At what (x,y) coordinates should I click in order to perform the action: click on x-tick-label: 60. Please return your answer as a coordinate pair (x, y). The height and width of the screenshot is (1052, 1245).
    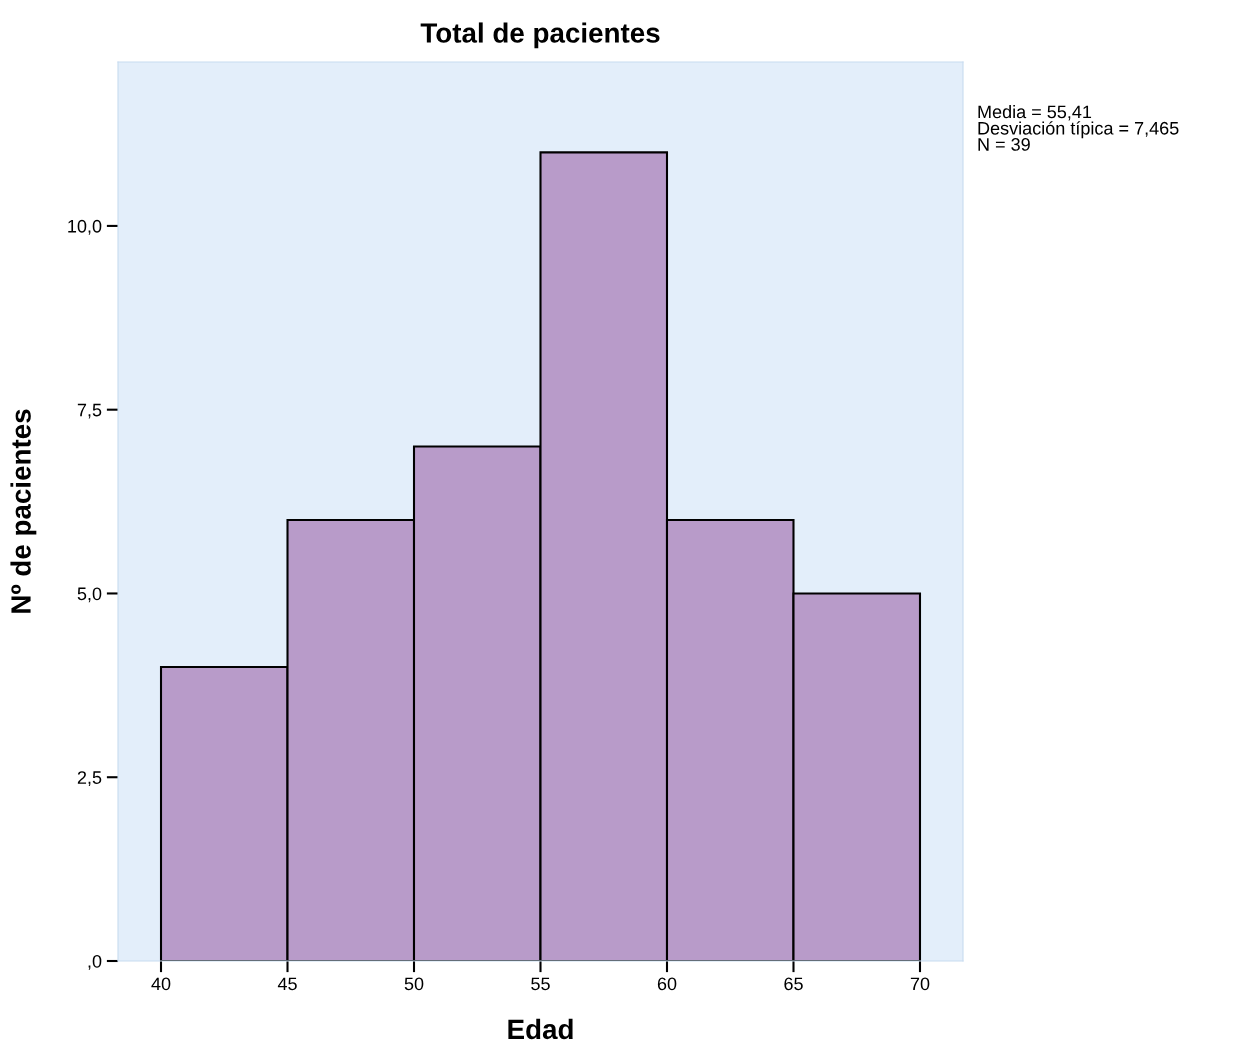
    Looking at the image, I should click on (667, 984).